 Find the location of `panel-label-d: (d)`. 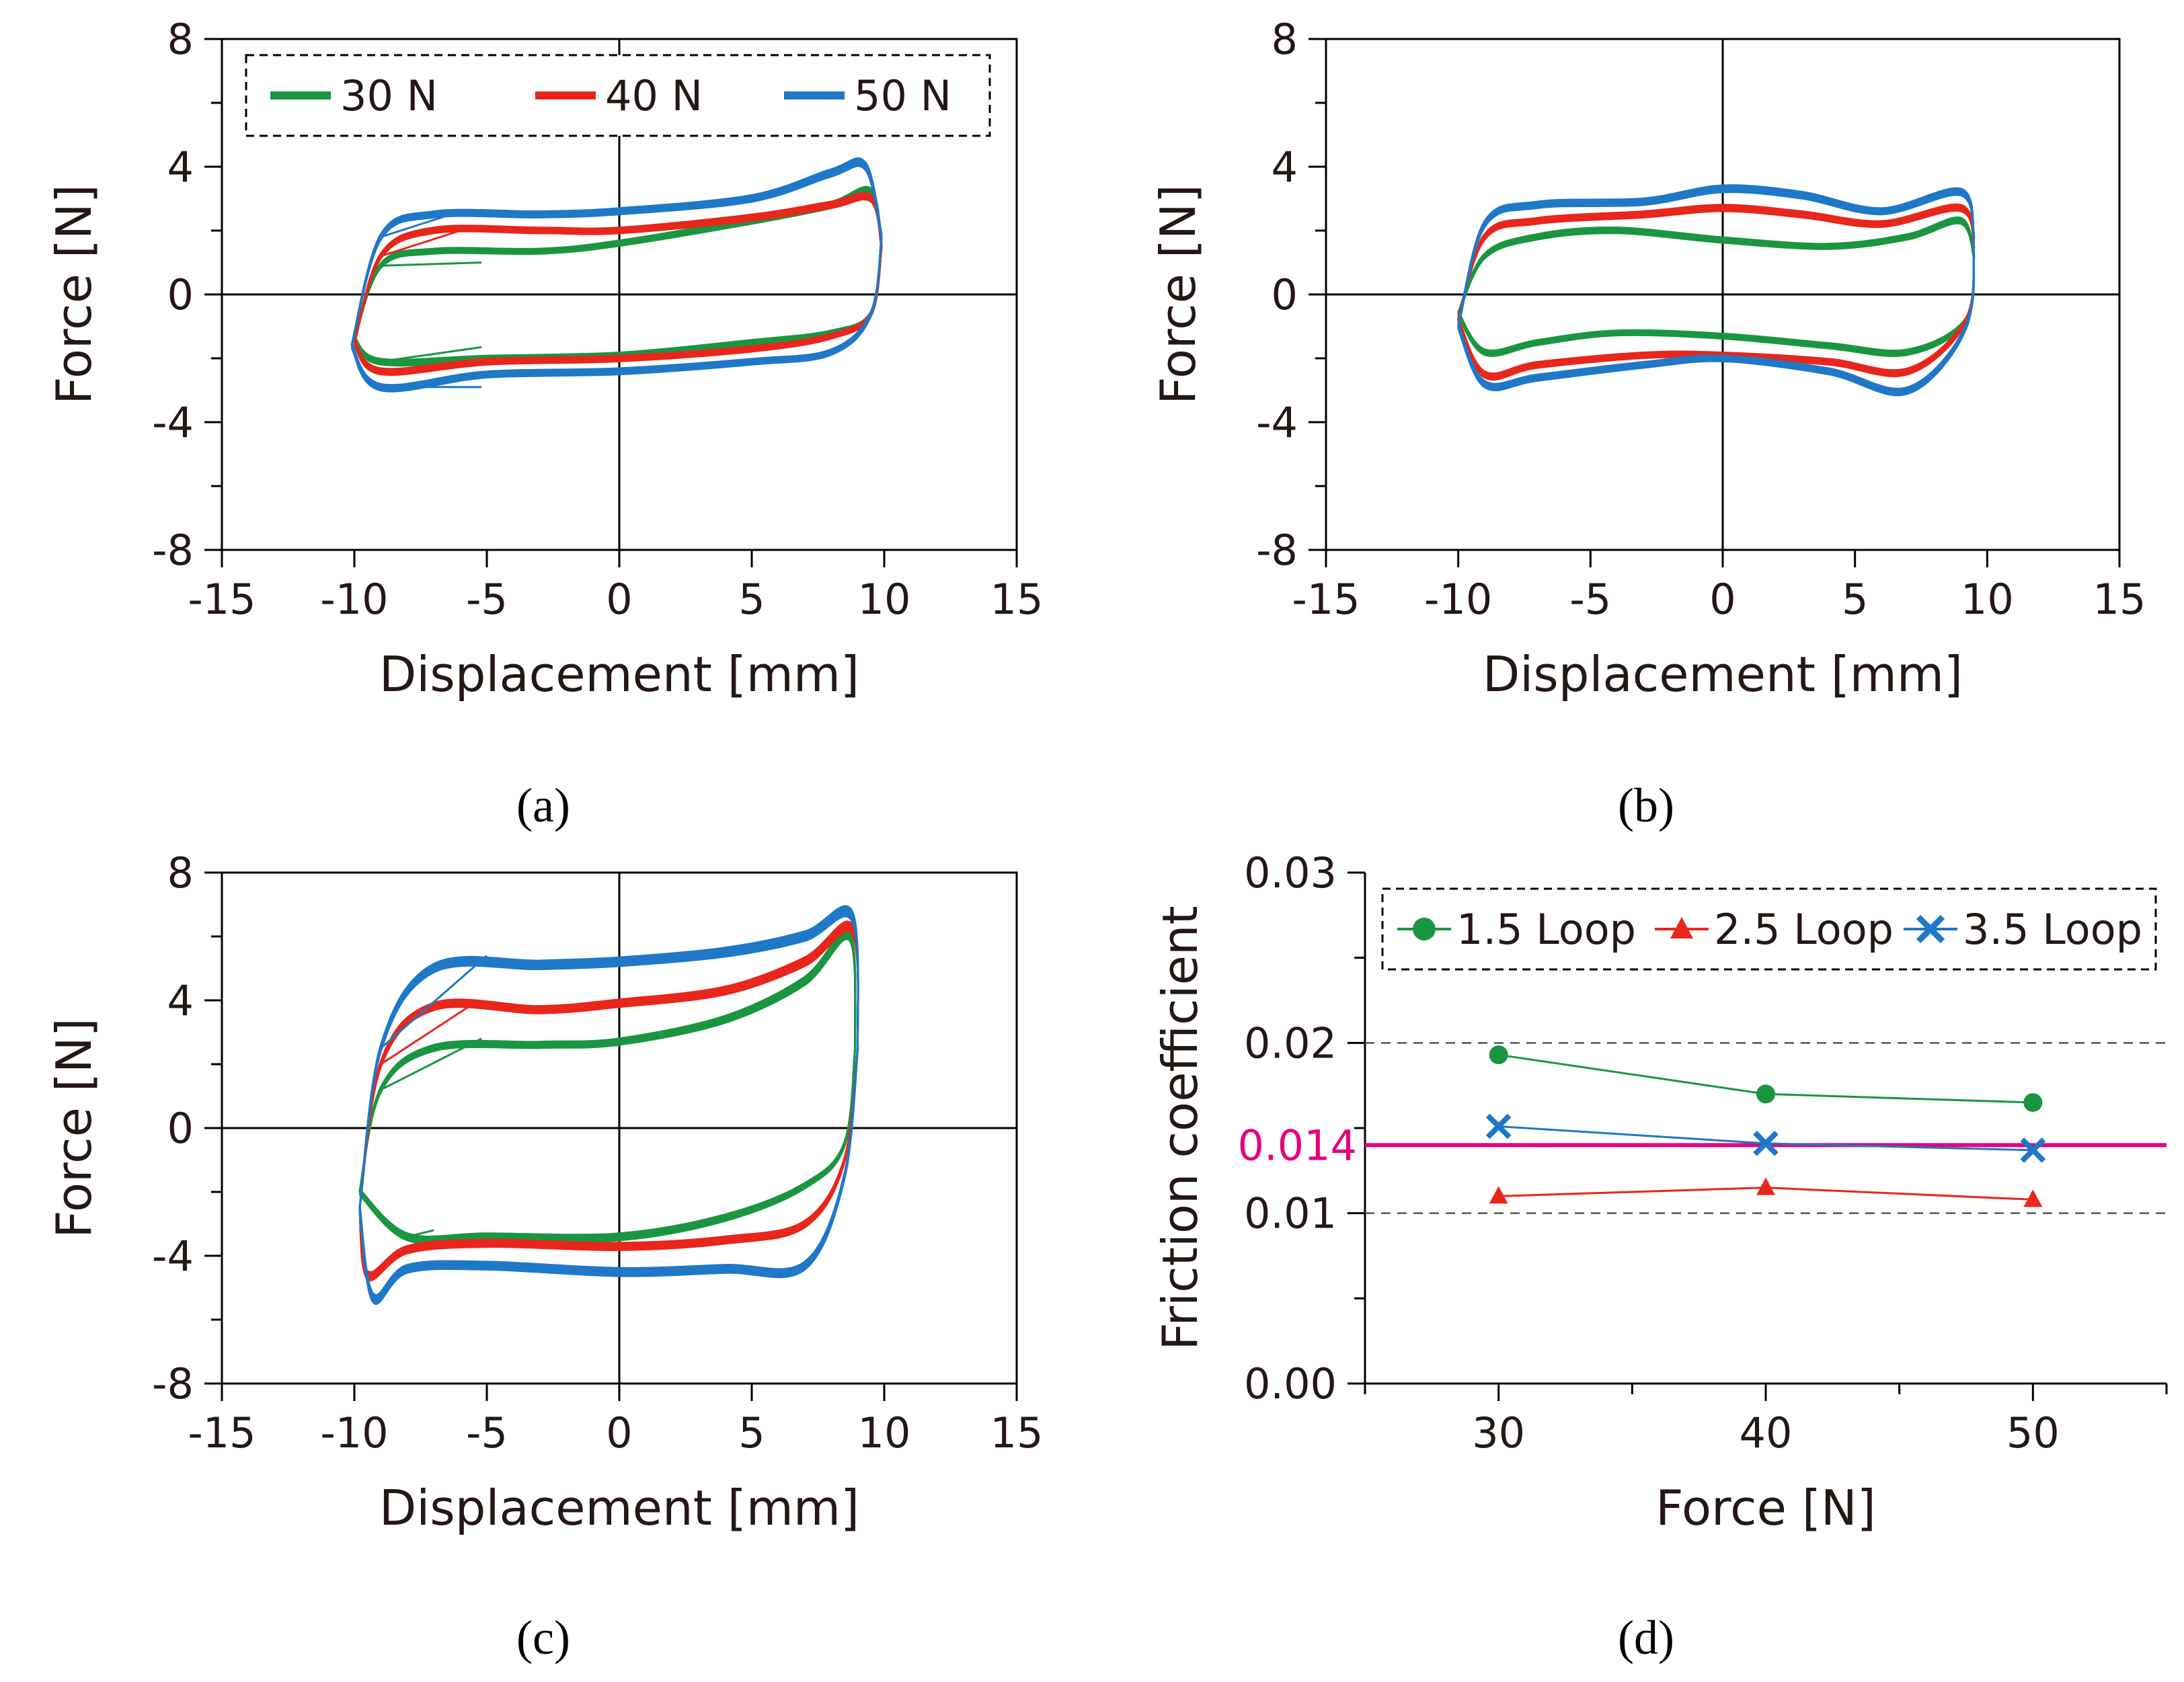

panel-label-d: (d) is located at coordinates (1646, 1638).